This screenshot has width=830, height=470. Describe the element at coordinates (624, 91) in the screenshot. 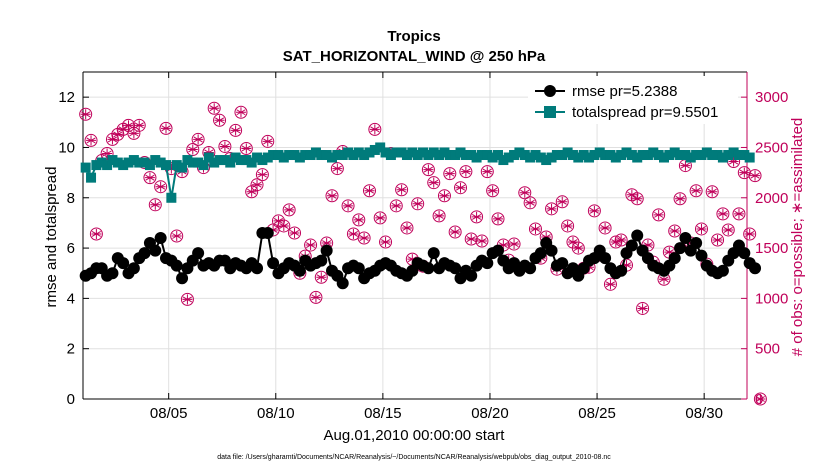

I see `legend-rmse-label: rmse pr=5.2388` at that location.